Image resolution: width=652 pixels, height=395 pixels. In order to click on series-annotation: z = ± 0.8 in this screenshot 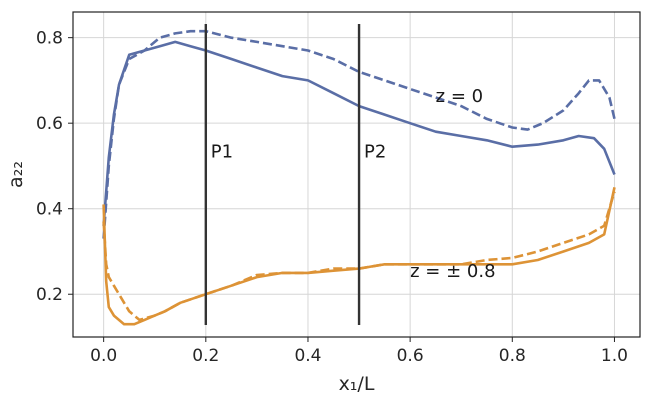, I will do `click(452, 271)`.